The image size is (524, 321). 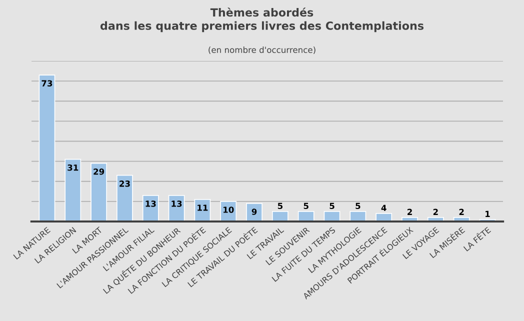 I want to click on data-label: 29, so click(x=99, y=171).